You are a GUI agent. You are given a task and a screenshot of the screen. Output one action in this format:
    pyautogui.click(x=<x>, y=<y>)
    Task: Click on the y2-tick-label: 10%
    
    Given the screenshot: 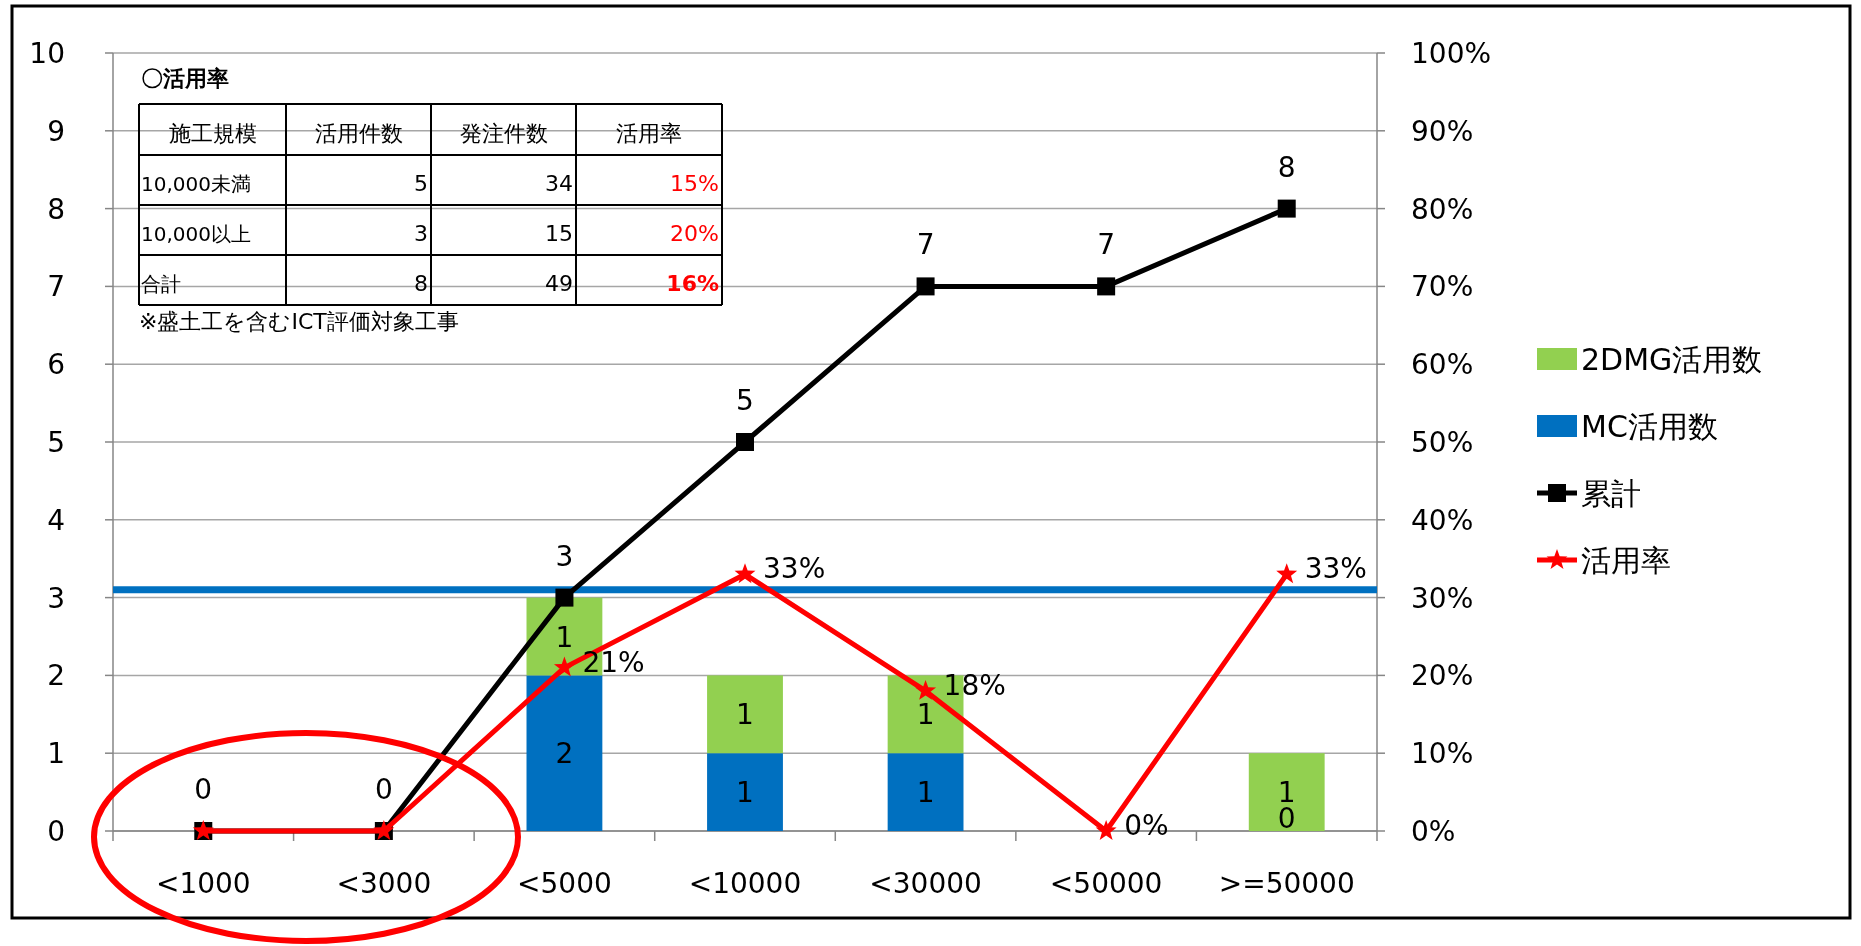 What is the action you would take?
    pyautogui.click(x=1442, y=754)
    